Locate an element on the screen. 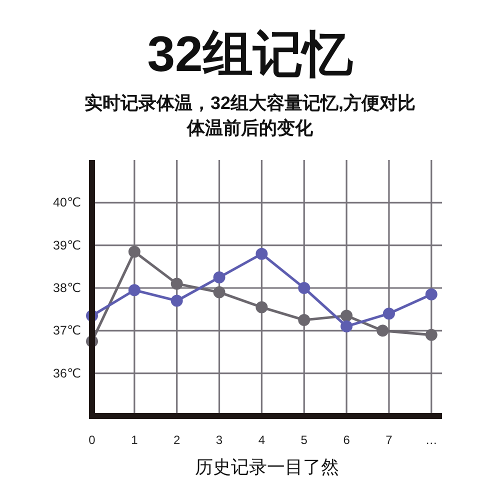 The height and width of the screenshot is (500, 500). chart-subtitle: 实时记录体温，32组大容量记忆,方便对比体温前后的变化 is located at coordinates (250, 116).